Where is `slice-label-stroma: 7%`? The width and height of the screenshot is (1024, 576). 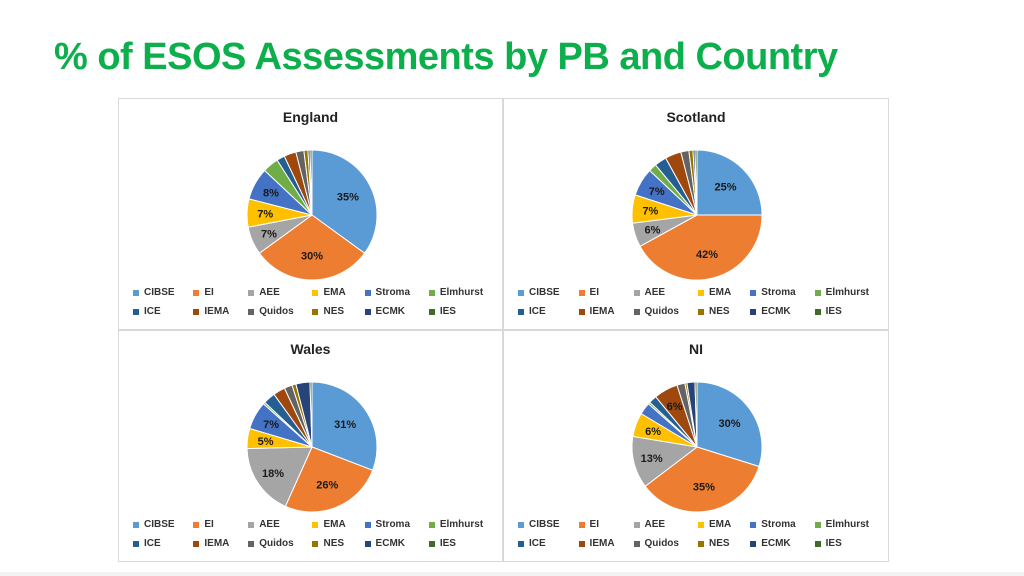
slice-label-stroma: 7% is located at coordinates (271, 425).